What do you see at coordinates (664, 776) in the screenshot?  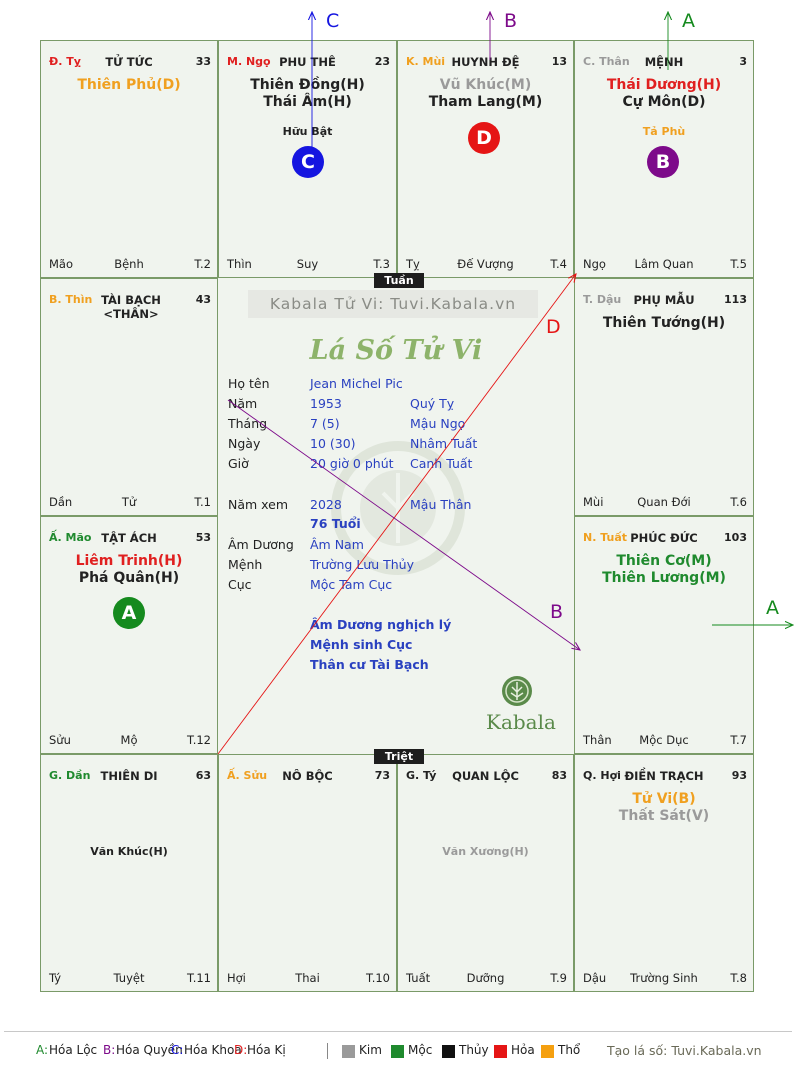 I see `palace-title: ĐIỀN TRẠCH` at bounding box center [664, 776].